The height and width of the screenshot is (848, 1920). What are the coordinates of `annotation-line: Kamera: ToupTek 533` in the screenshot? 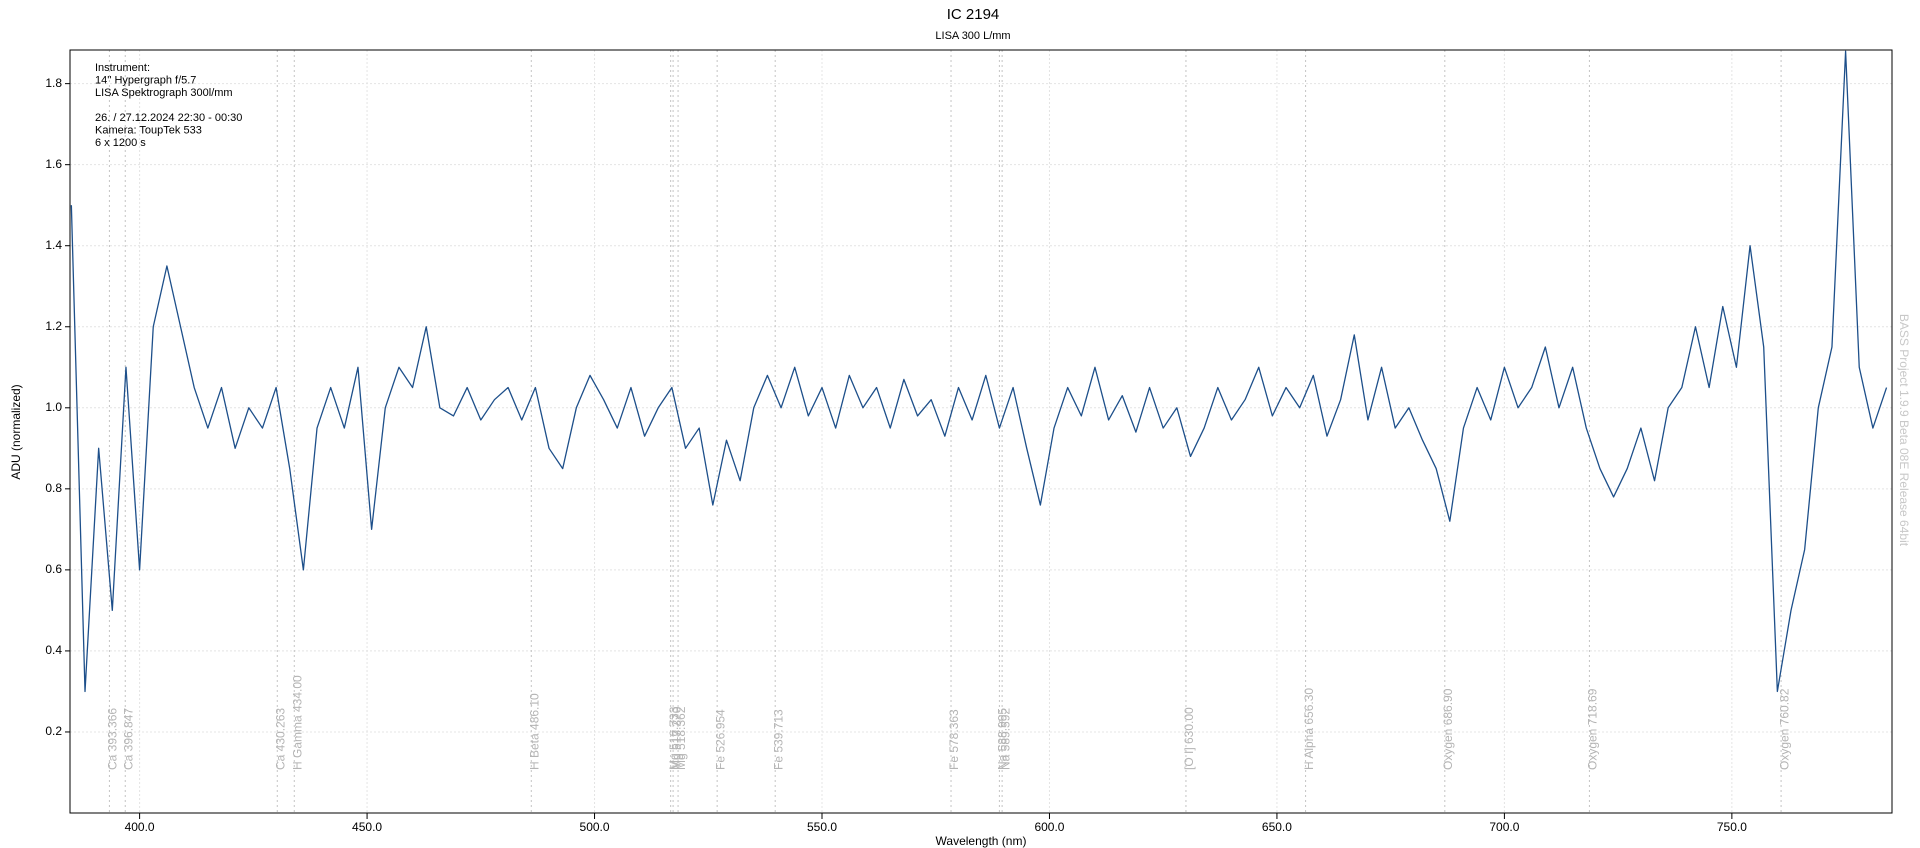 It's located at (148, 130).